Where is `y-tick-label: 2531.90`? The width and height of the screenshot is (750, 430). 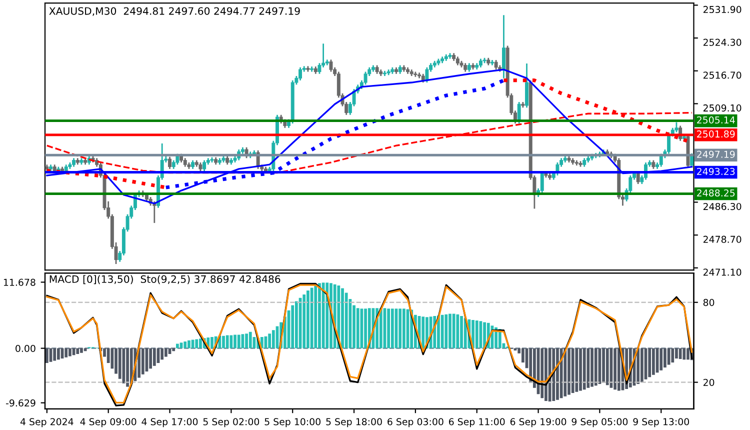
y-tick-label: 2531.90 is located at coordinates (722, 10).